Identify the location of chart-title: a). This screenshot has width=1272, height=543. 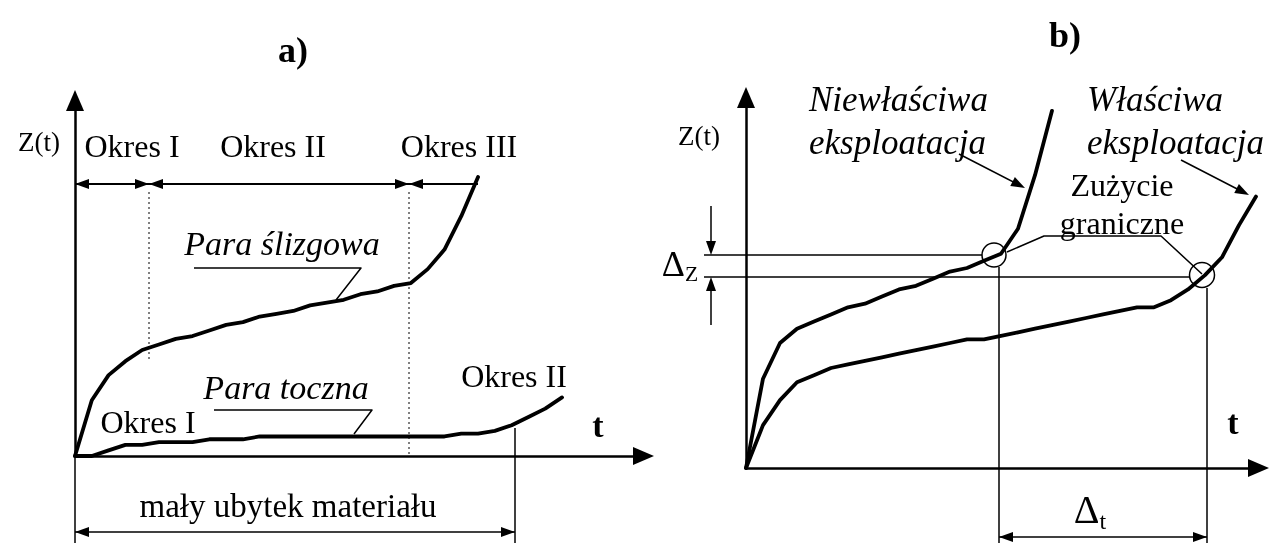
(293, 50).